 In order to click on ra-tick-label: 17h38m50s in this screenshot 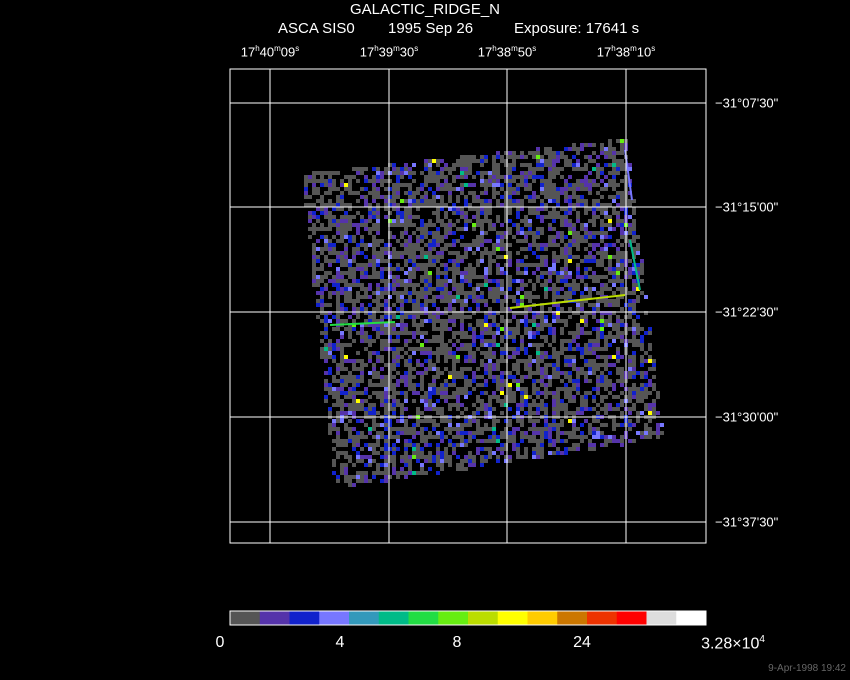, I will do `click(507, 52)`.